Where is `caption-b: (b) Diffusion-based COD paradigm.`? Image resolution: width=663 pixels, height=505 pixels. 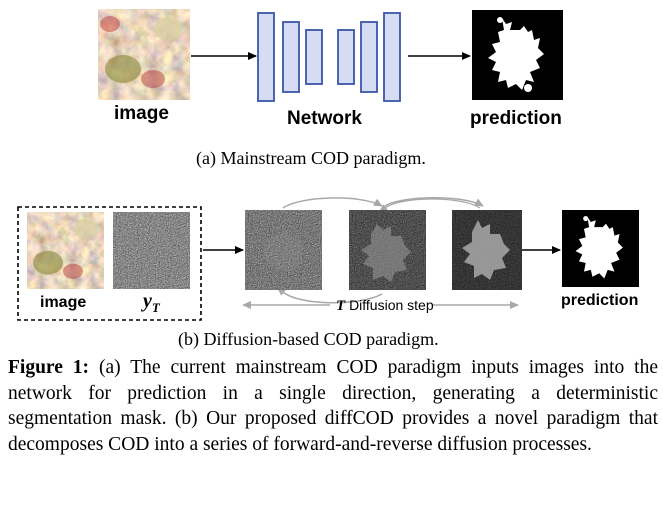
caption-b: (b) Diffusion-based COD paradigm. is located at coordinates (308, 339).